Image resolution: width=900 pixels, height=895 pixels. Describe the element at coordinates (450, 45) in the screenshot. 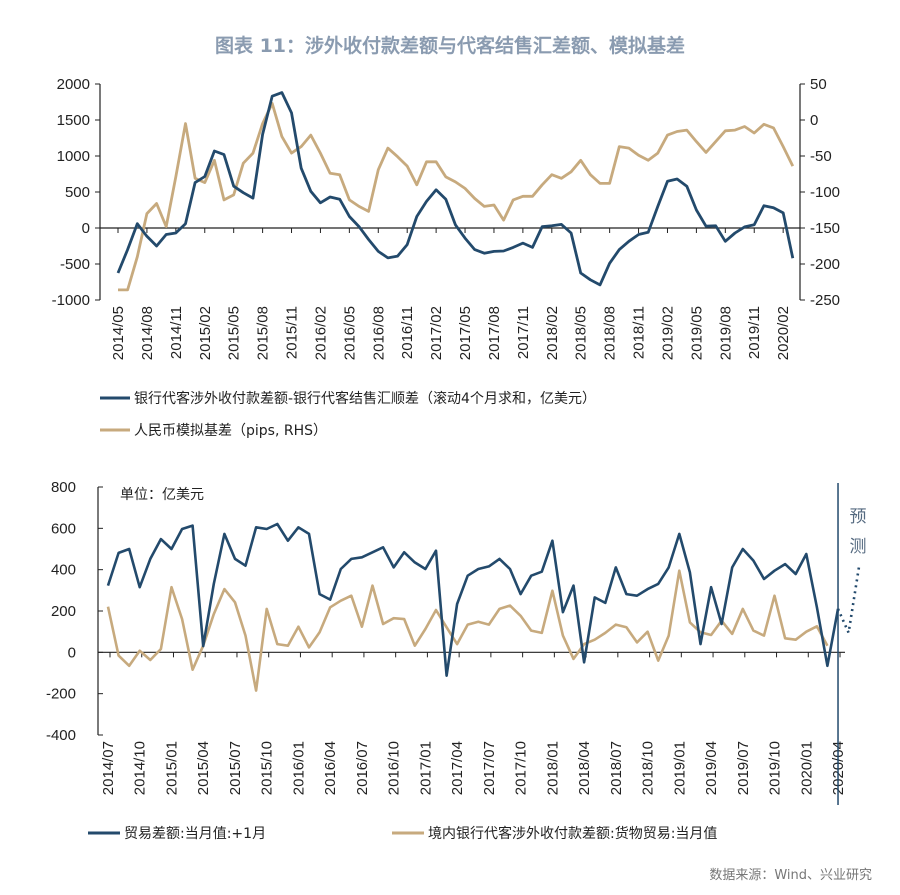

I see `figure-title: 图表 11：涉外收付款差额与代客结售汇差额、模拟基差` at that location.